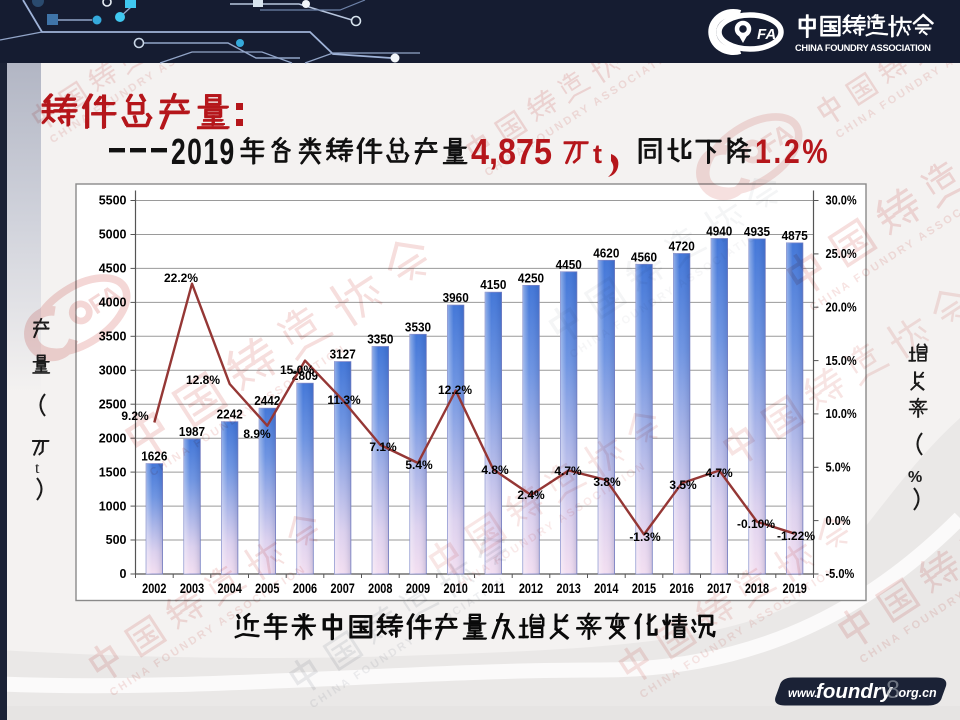  I want to click on svg-text: 2012, so click(531, 589).